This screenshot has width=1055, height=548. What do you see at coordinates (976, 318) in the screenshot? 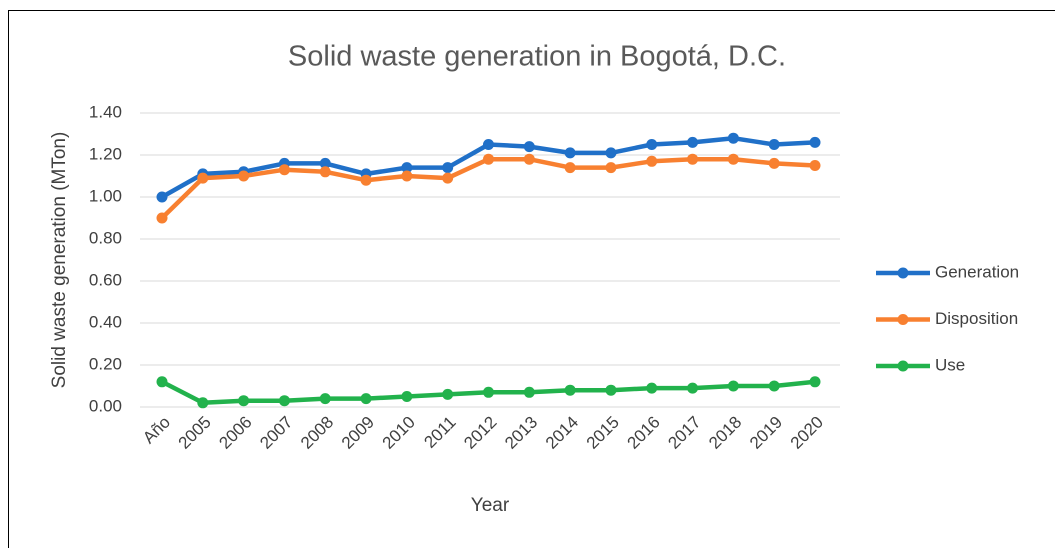
I see `legend-label: Disposition` at bounding box center [976, 318].